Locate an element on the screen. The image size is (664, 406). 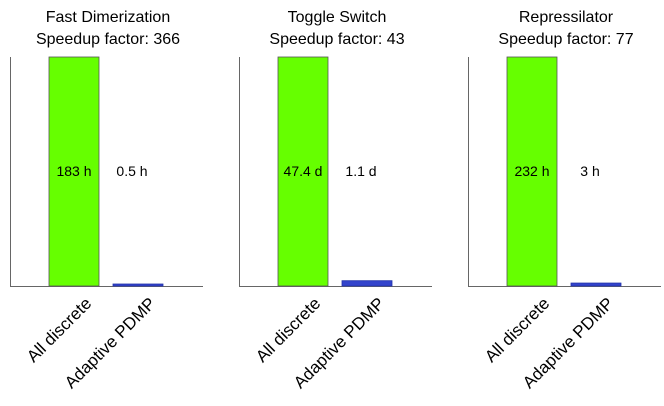
chart-subtitle: Speedup factor: 43 is located at coordinates (336, 39).